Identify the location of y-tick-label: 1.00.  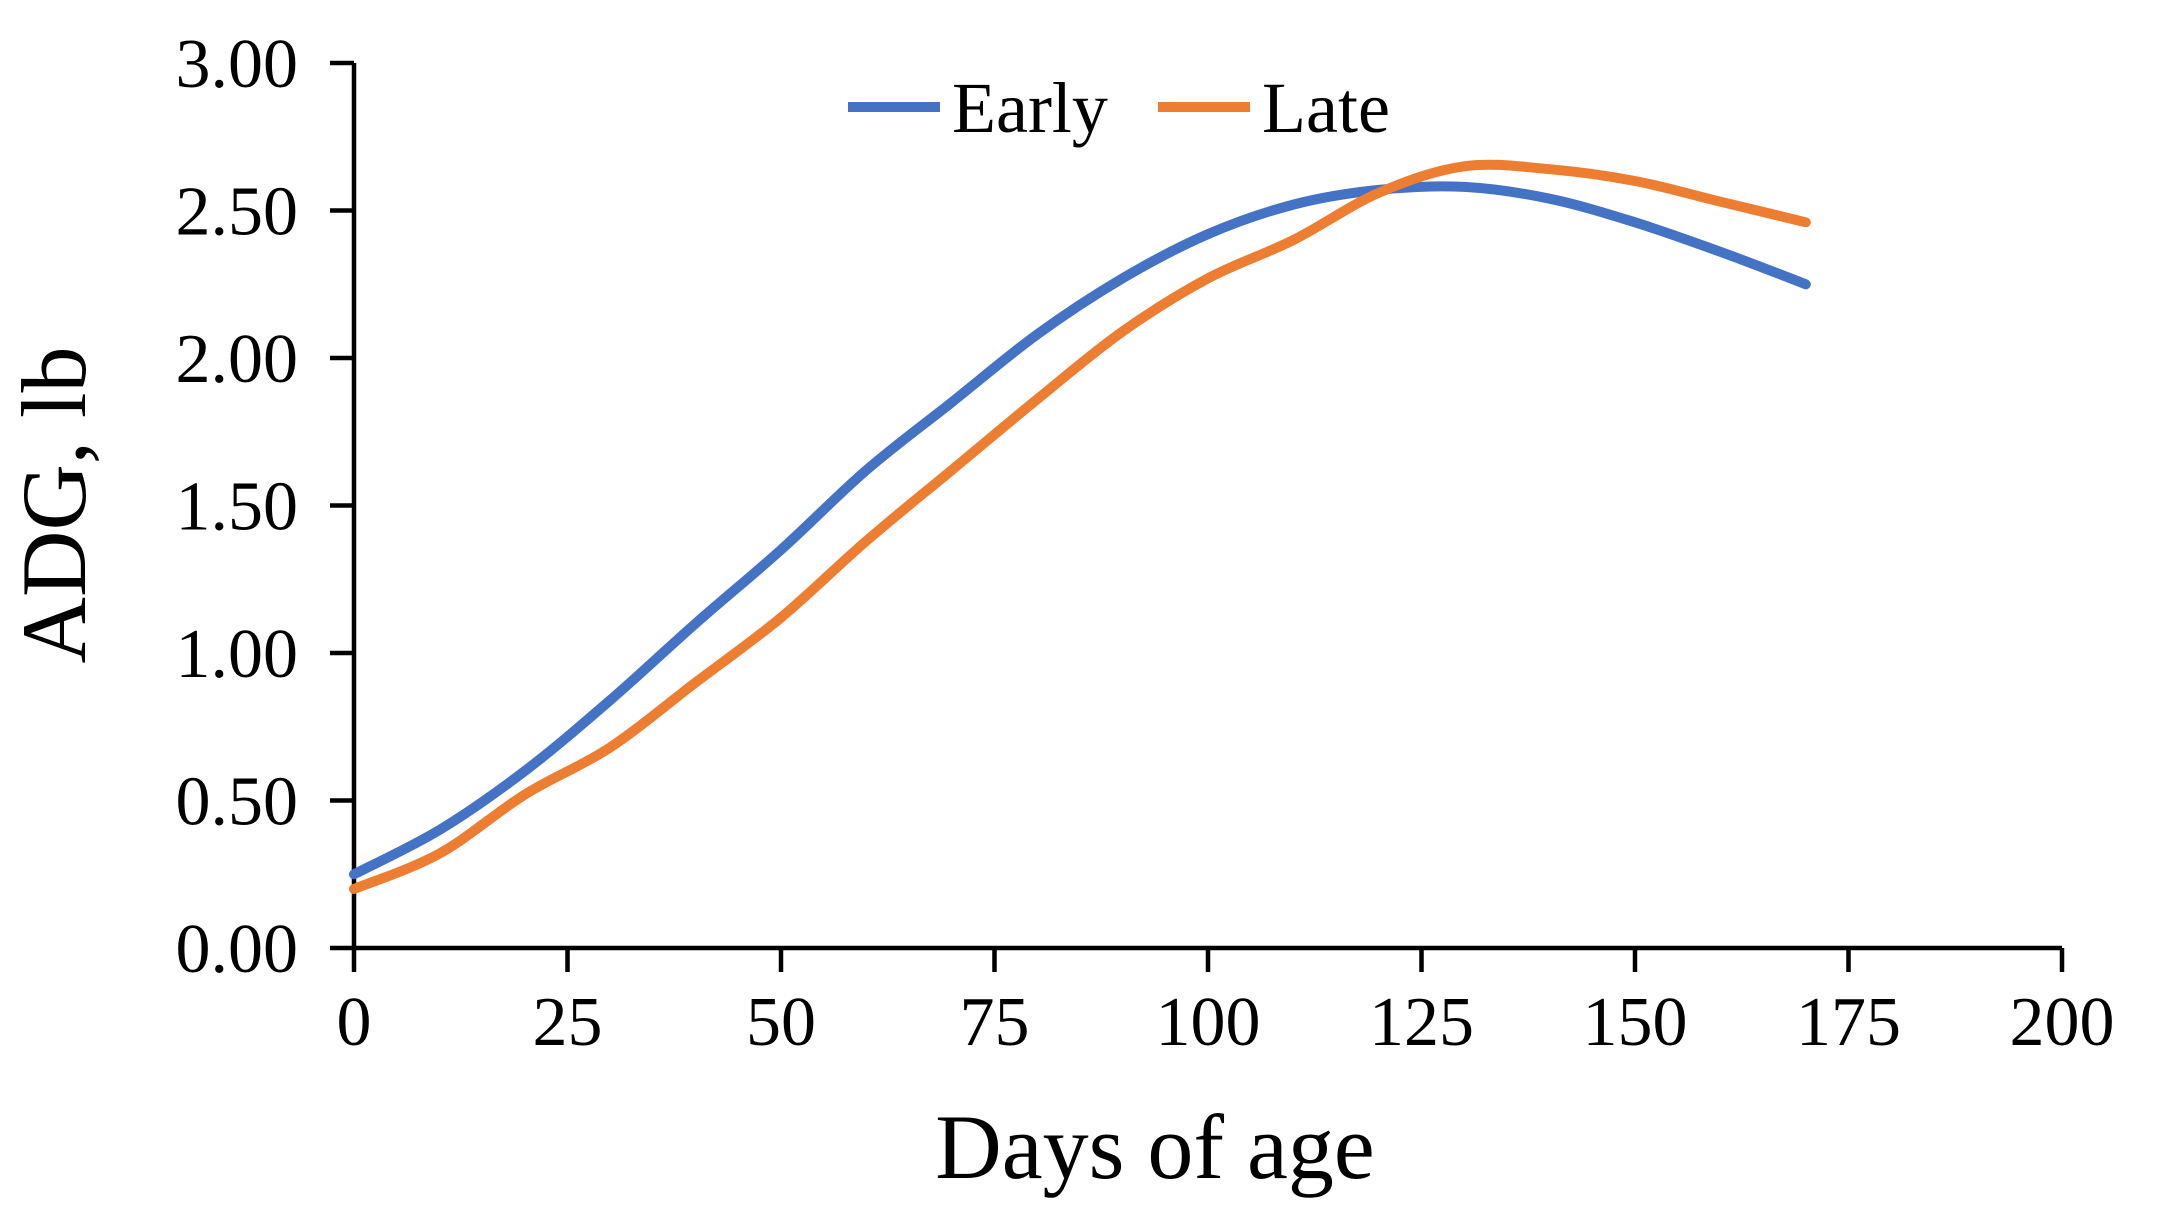
(237, 654).